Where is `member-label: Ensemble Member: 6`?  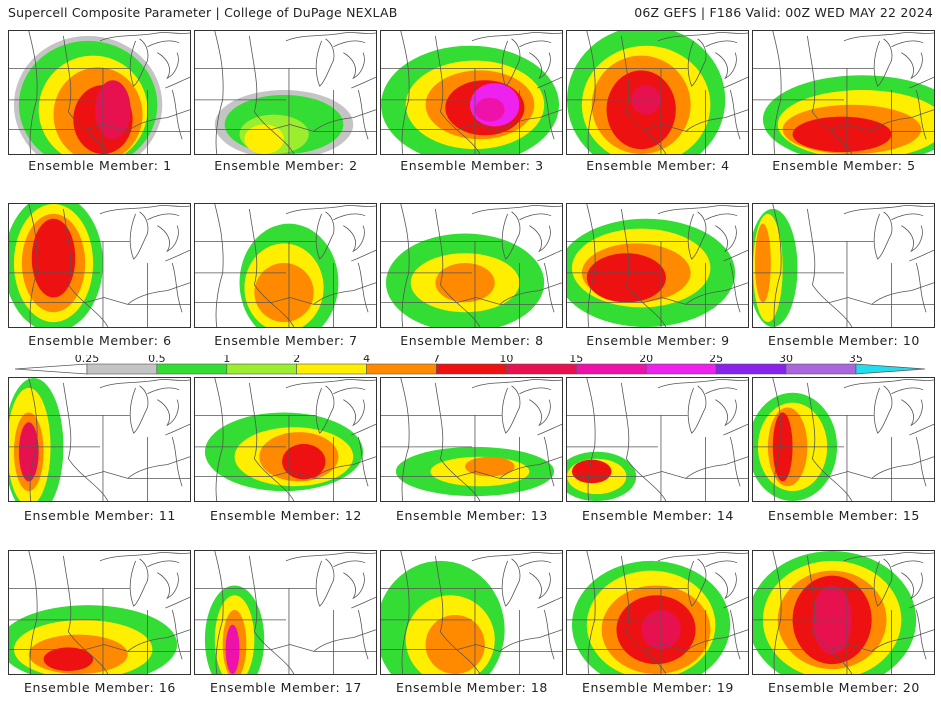 member-label: Ensemble Member: 6 is located at coordinates (100, 340).